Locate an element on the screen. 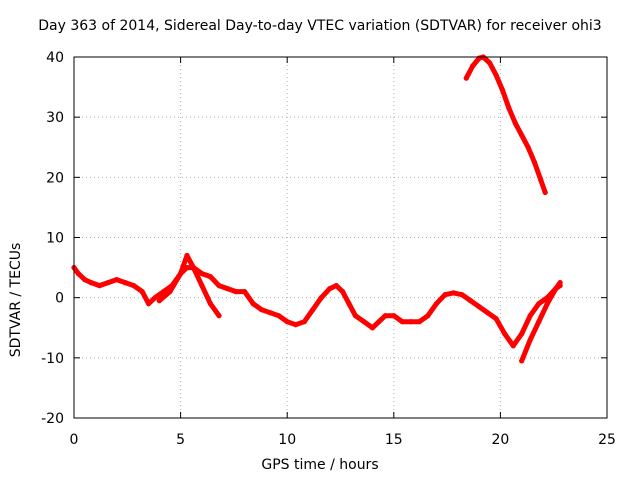 The width and height of the screenshot is (640, 480). y-tick-label: -20 is located at coordinates (52, 419).